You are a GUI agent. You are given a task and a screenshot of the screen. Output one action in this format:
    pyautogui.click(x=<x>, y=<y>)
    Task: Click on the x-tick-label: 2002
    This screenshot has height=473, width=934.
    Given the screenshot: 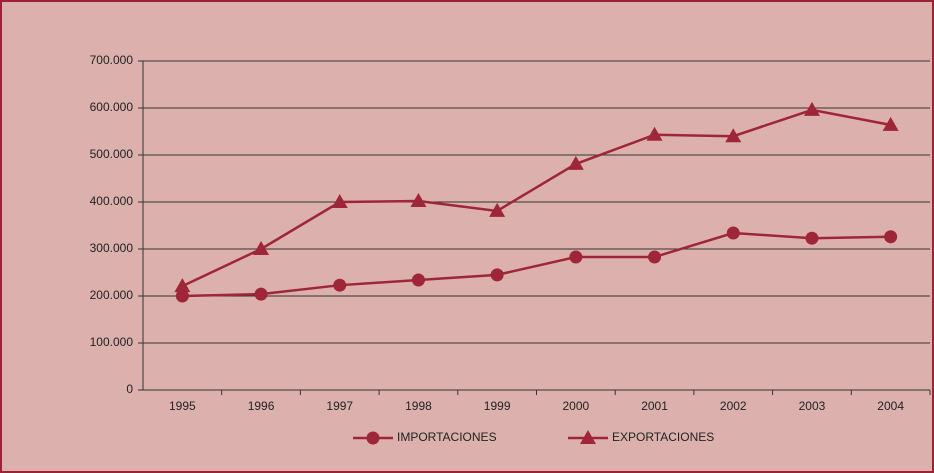 What is the action you would take?
    pyautogui.click(x=733, y=406)
    